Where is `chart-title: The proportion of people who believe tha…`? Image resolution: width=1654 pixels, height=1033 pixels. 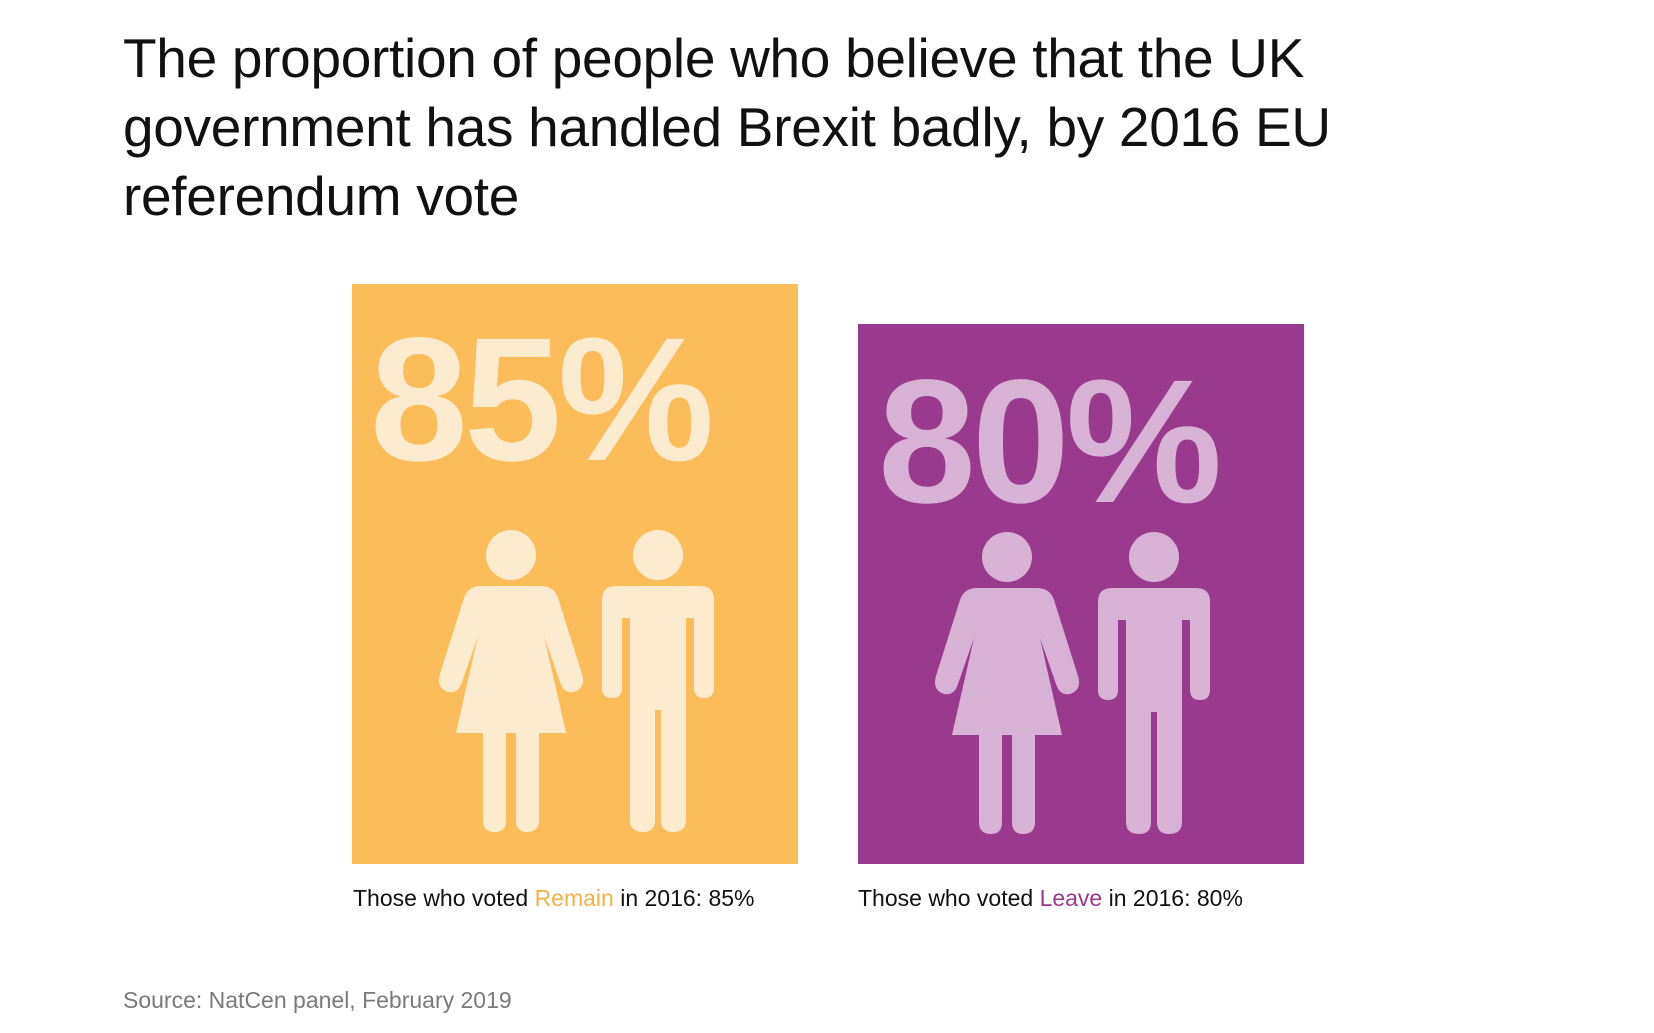 chart-title: The proportion of people who believe tha… is located at coordinates (727, 127).